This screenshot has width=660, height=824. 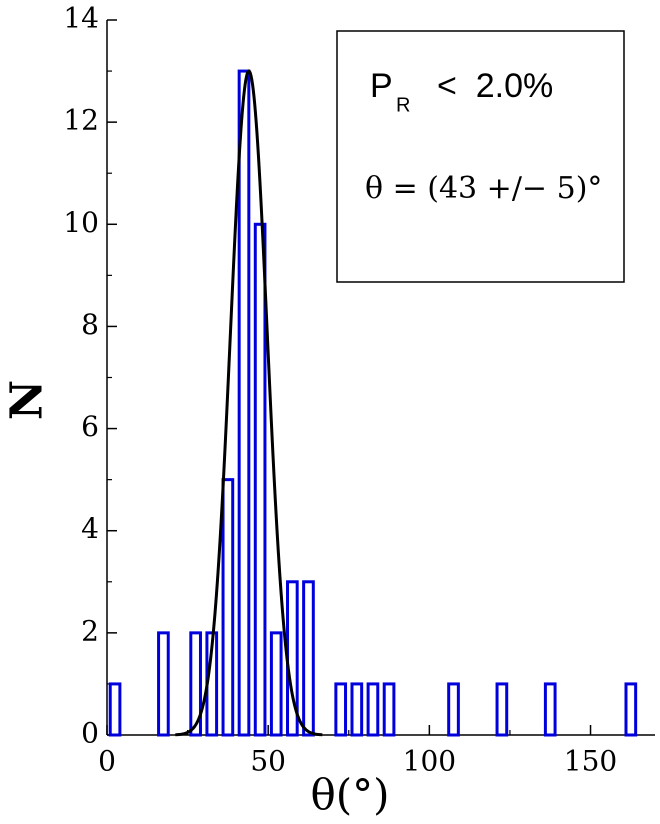 I want to click on y-axis-label: N, so click(x=27, y=400).